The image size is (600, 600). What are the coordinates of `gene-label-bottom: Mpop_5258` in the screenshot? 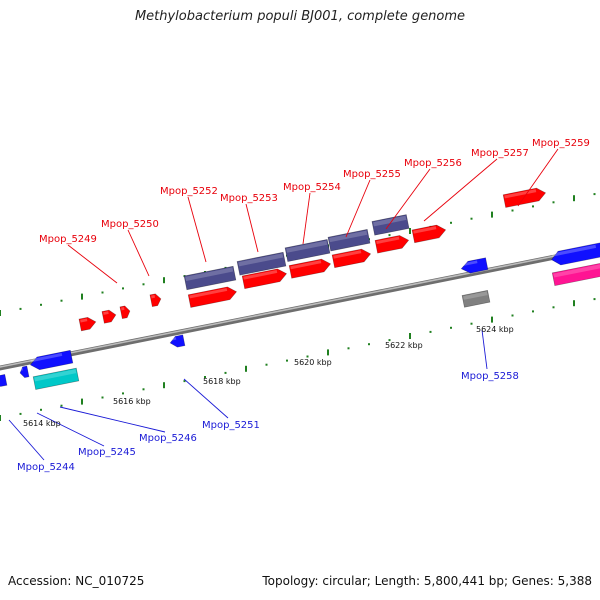 It's located at (490, 376).